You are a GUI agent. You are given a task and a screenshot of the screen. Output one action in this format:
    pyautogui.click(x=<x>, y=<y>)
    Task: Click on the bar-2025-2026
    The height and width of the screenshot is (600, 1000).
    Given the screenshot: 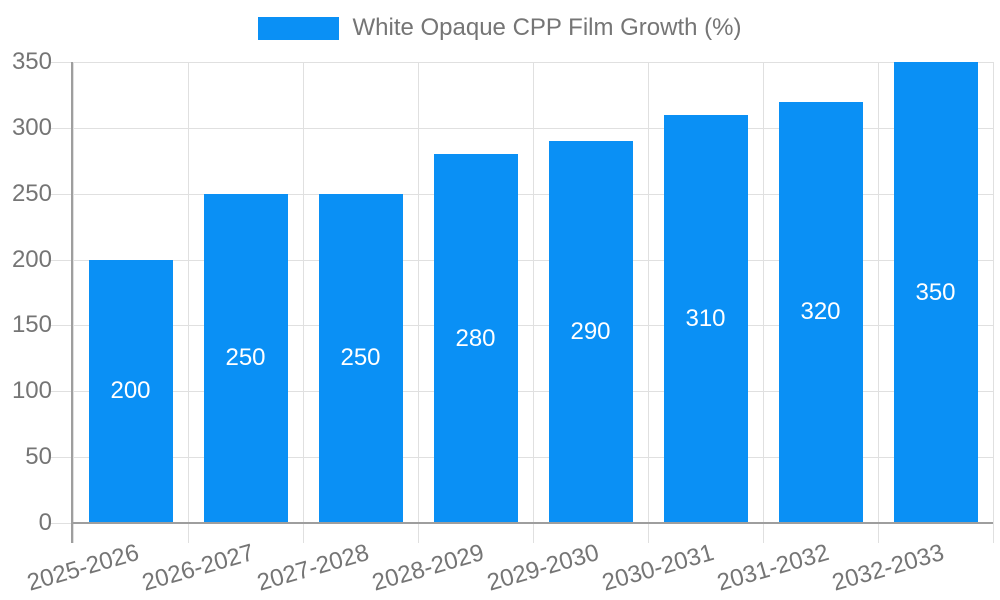 What is the action you would take?
    pyautogui.click(x=130, y=391)
    